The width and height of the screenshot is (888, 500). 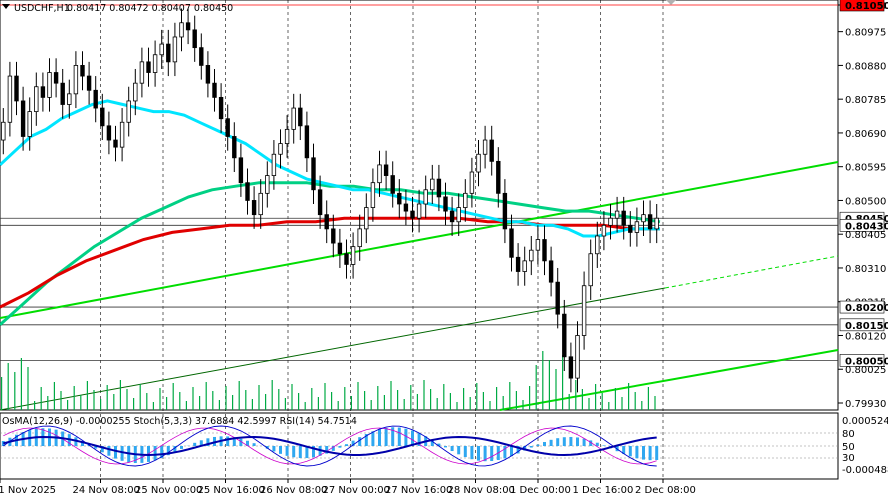 What do you see at coordinates (418, 490) in the screenshot?
I see `time-tick-label: 27 Nov 16:00` at bounding box center [418, 490].